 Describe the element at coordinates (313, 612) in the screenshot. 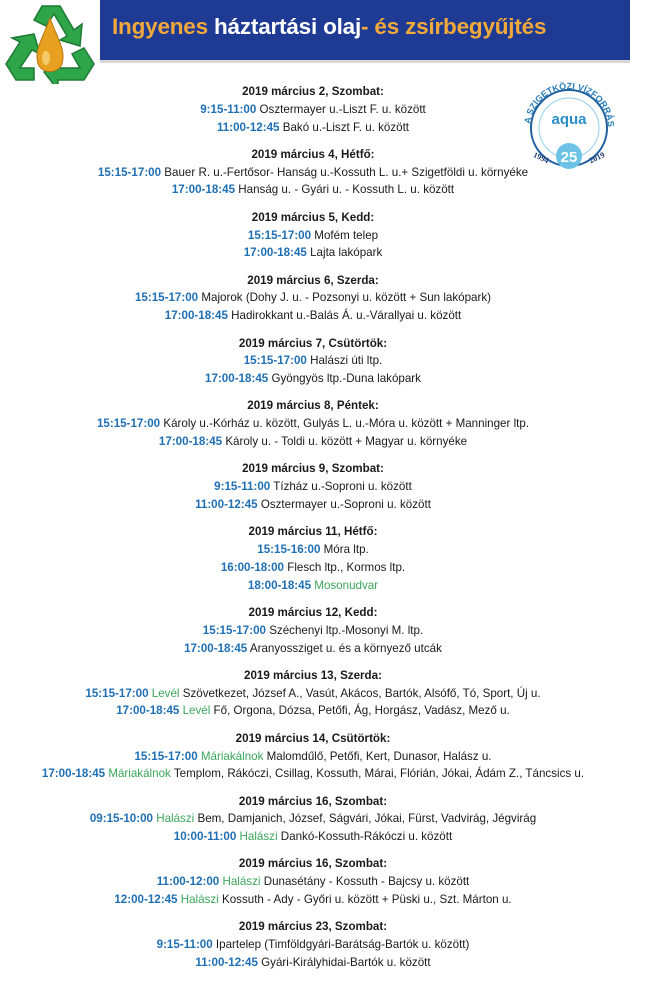

I see `schedule-date: 2019 március 12, Kedd:` at that location.